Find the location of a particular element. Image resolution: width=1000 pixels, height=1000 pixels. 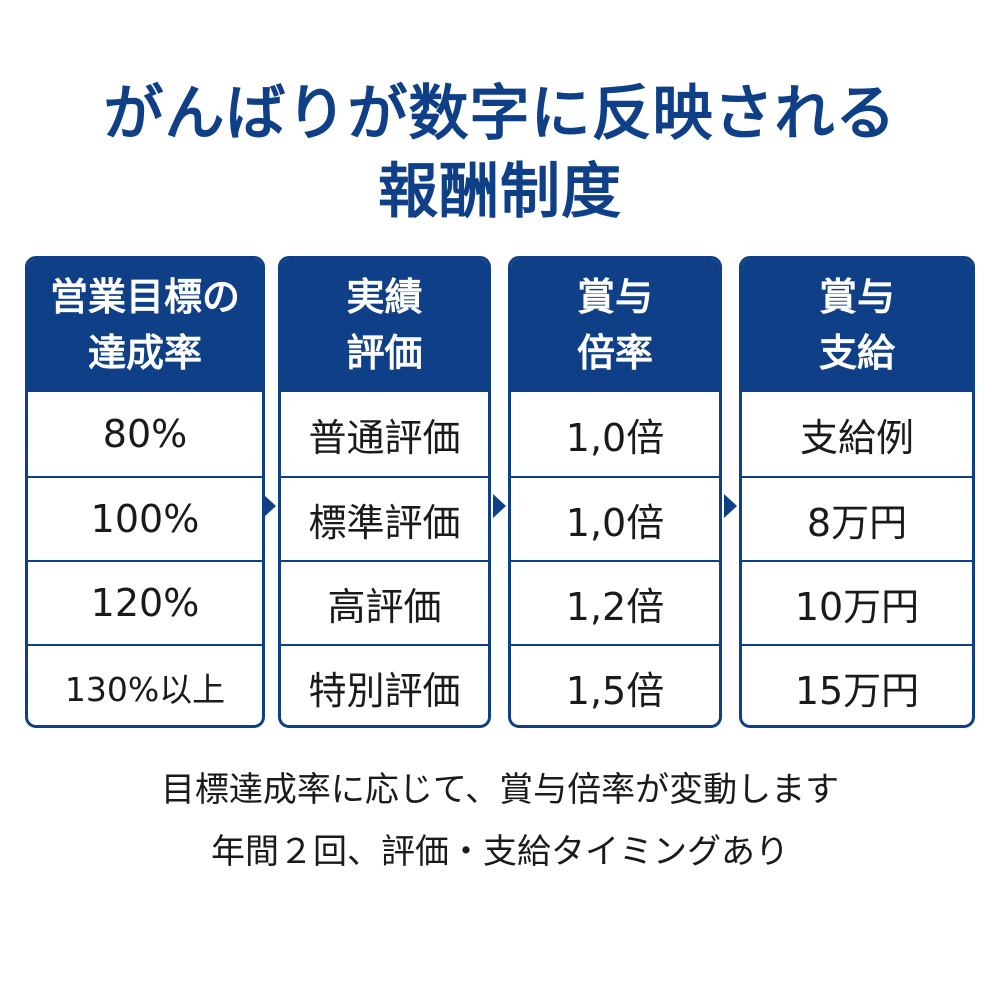

column-header: 賞与 倍率 is located at coordinates (615, 325).